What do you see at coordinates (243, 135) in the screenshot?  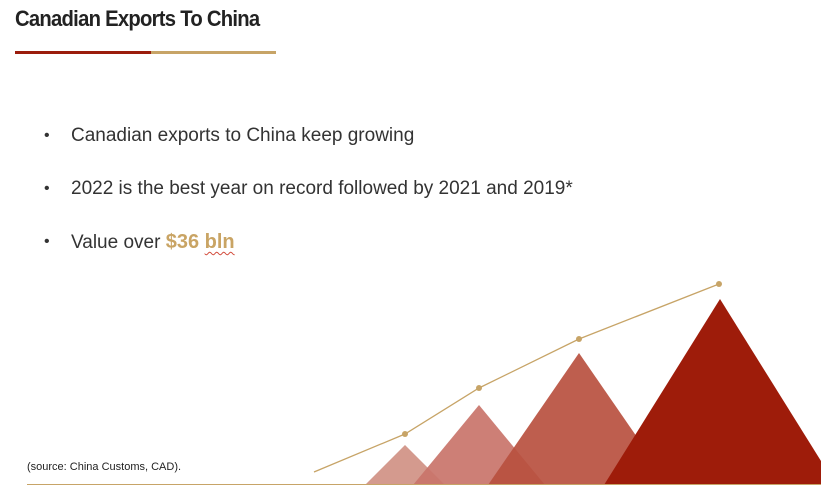 I see `bullet-text: Canadian exports to China keep growing` at bounding box center [243, 135].